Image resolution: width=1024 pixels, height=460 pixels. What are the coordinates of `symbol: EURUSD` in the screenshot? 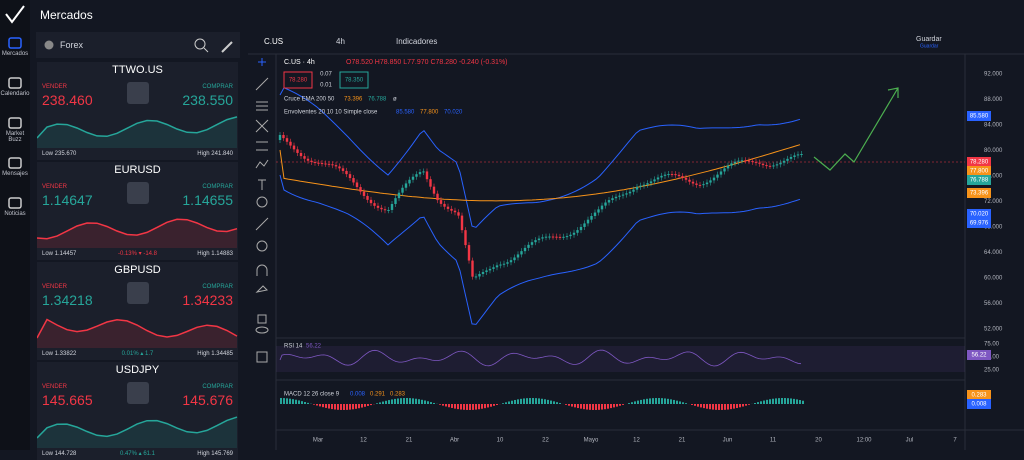 It's located at (137, 170).